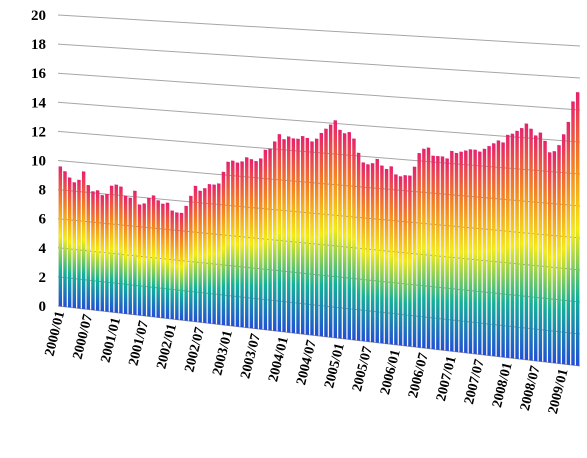 The height and width of the screenshot is (458, 587). Describe the element at coordinates (218, 254) in the screenshot. I see `bar-2002/11` at that location.